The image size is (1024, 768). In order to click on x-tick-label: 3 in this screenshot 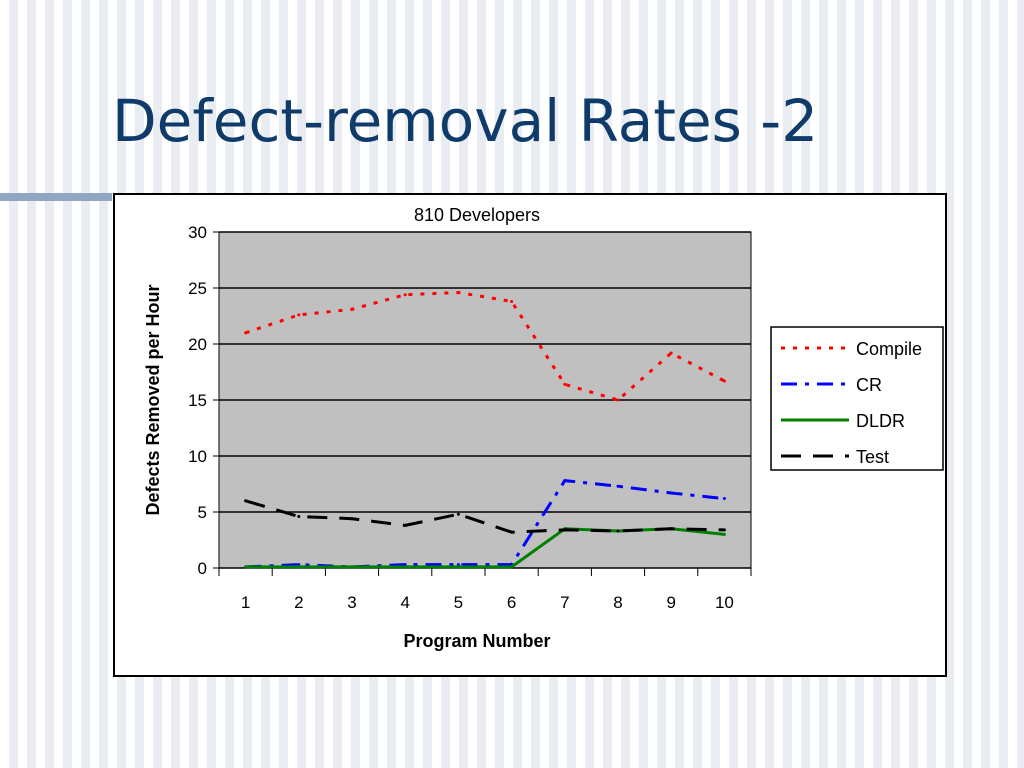, I will do `click(351, 602)`.